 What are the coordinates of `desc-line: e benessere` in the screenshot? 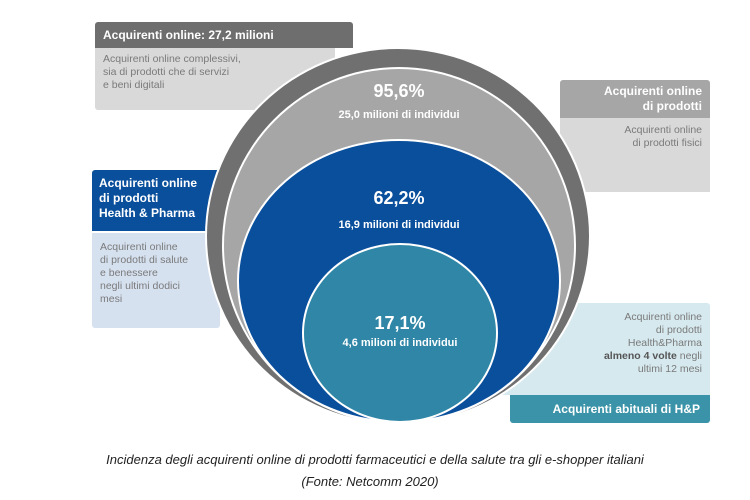 It's located at (129, 273).